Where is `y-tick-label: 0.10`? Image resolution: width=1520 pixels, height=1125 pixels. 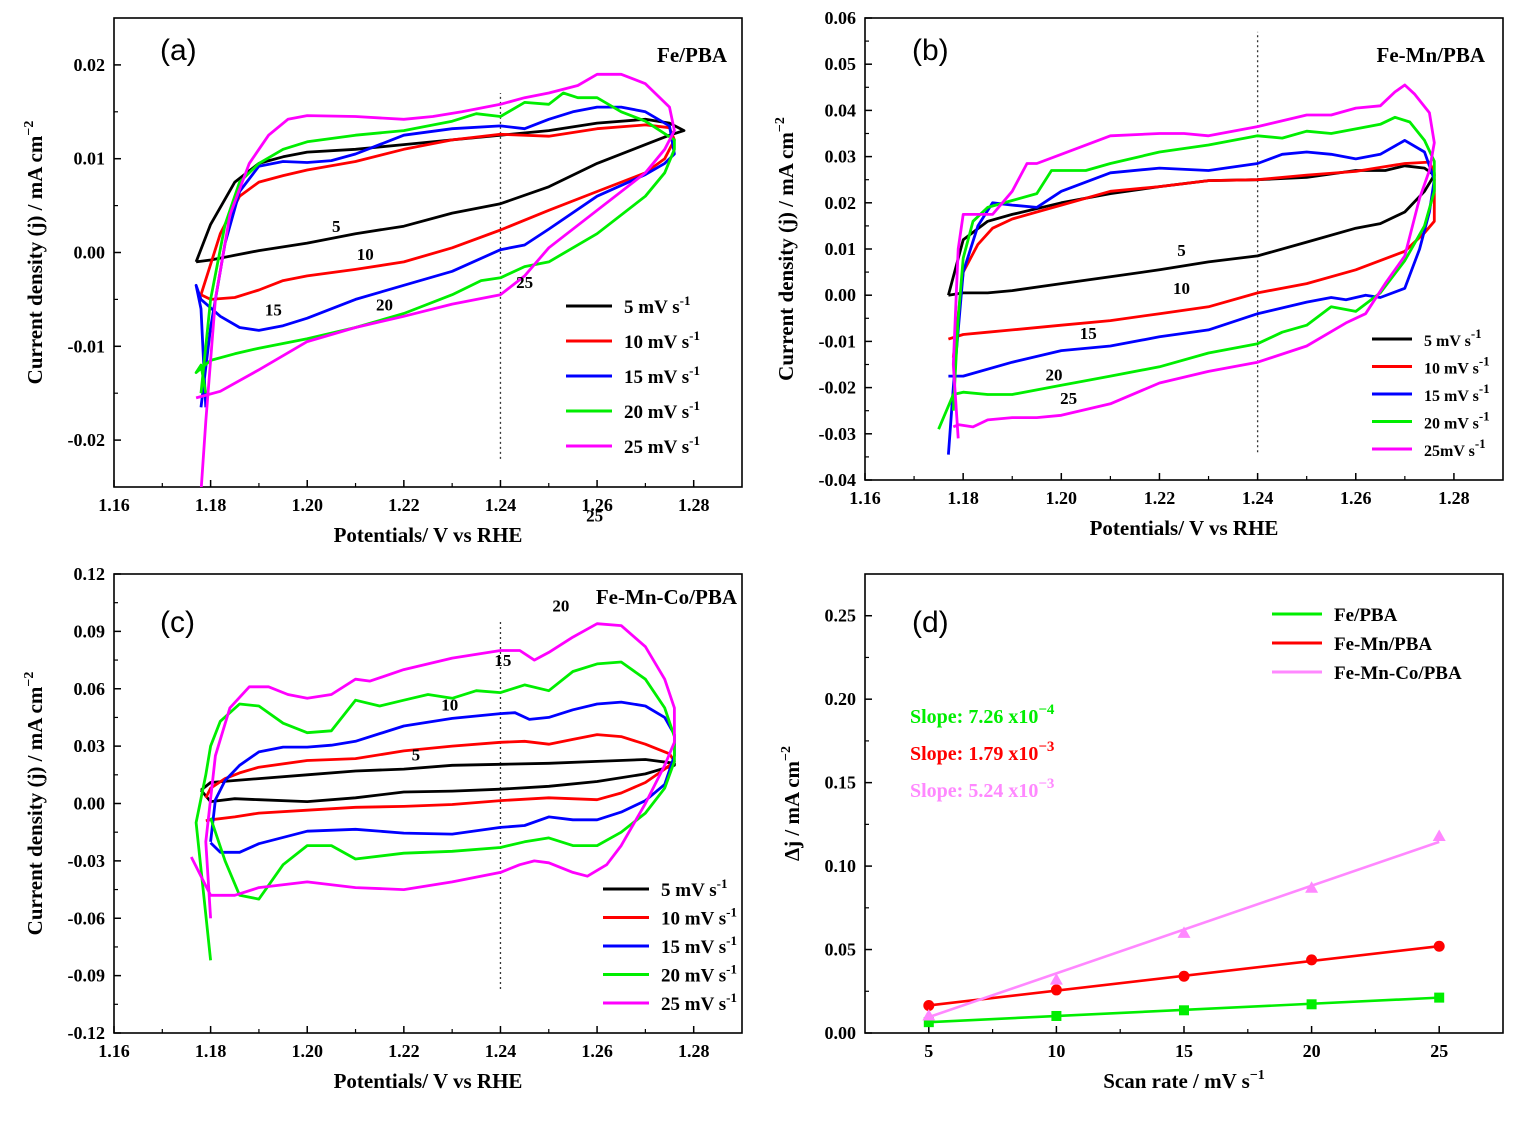 y-tick-label: 0.10 is located at coordinates (841, 866).